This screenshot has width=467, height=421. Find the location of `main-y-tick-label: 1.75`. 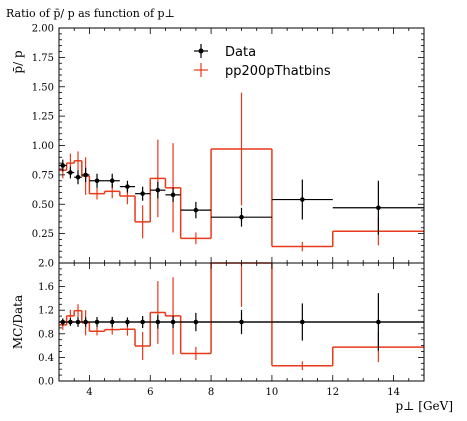

main-y-tick-label: 1.75 is located at coordinates (43, 58).